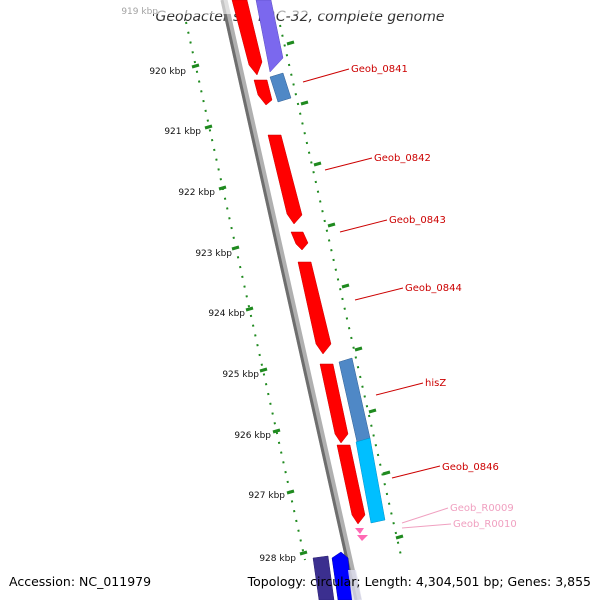 The image size is (600, 600). I want to click on rna-label: Geob_R0010, so click(485, 524).